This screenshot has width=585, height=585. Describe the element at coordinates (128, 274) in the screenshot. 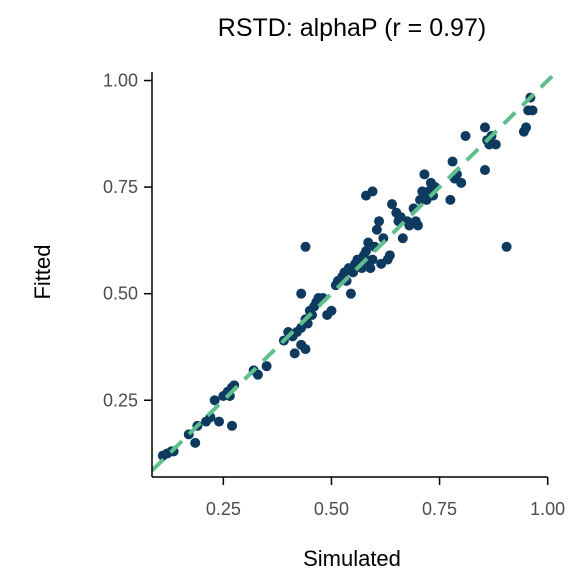

I see `y-axis: 0.25 0.50 0.75 1.00` at that location.